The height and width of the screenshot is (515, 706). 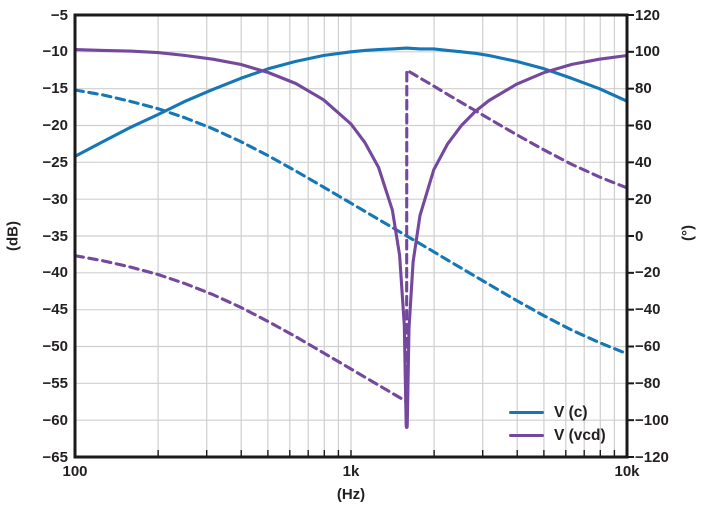 I want to click on legend: V (c) V (vcd), so click(x=557, y=424).